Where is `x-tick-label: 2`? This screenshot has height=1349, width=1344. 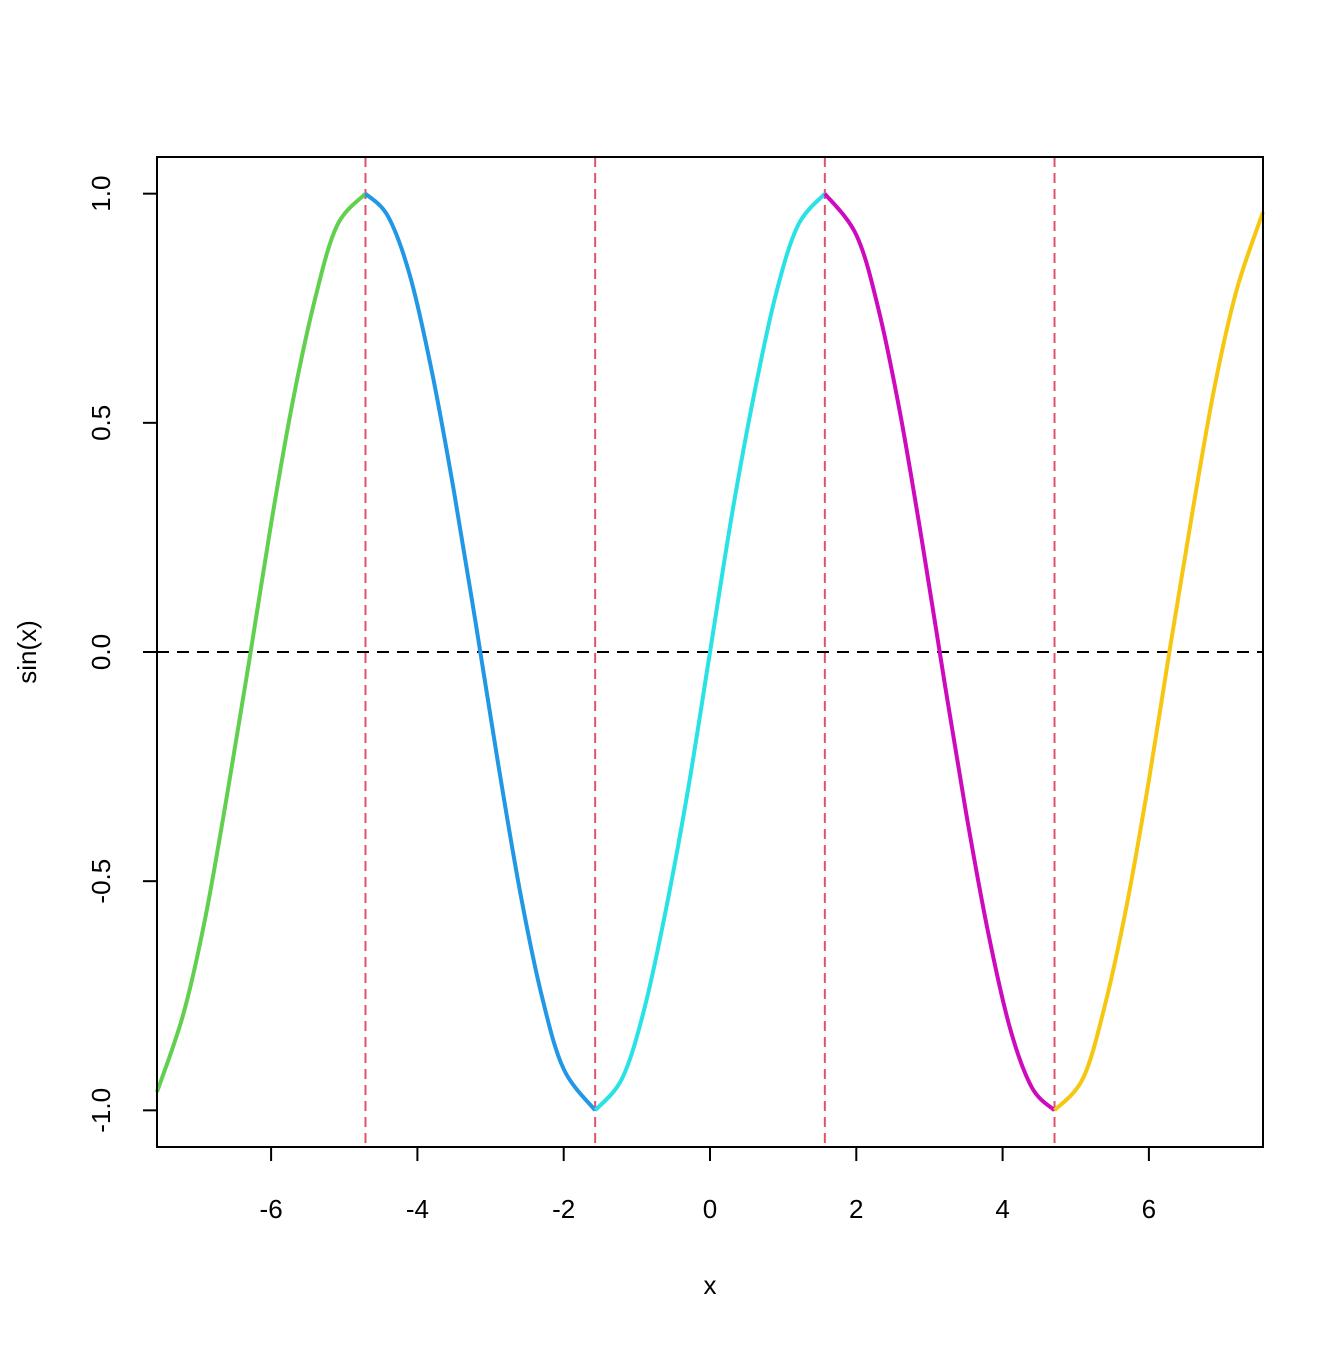
x-tick-label: 2 is located at coordinates (856, 1209).